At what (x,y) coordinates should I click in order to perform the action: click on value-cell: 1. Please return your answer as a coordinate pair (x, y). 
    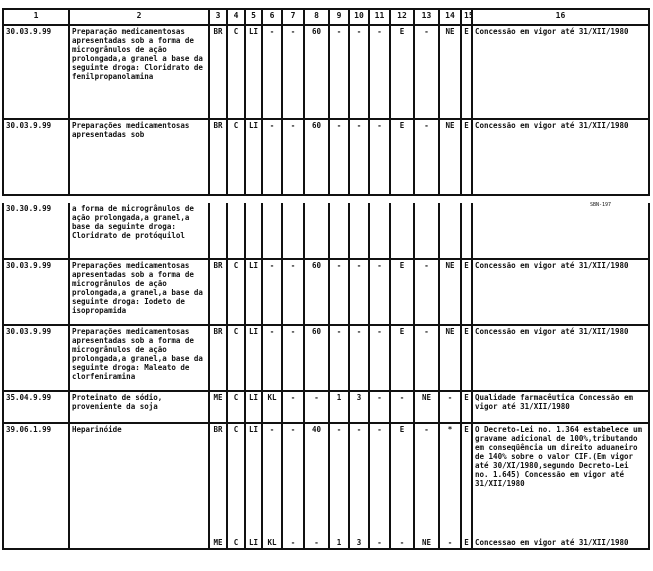
    Looking at the image, I should click on (339, 407).